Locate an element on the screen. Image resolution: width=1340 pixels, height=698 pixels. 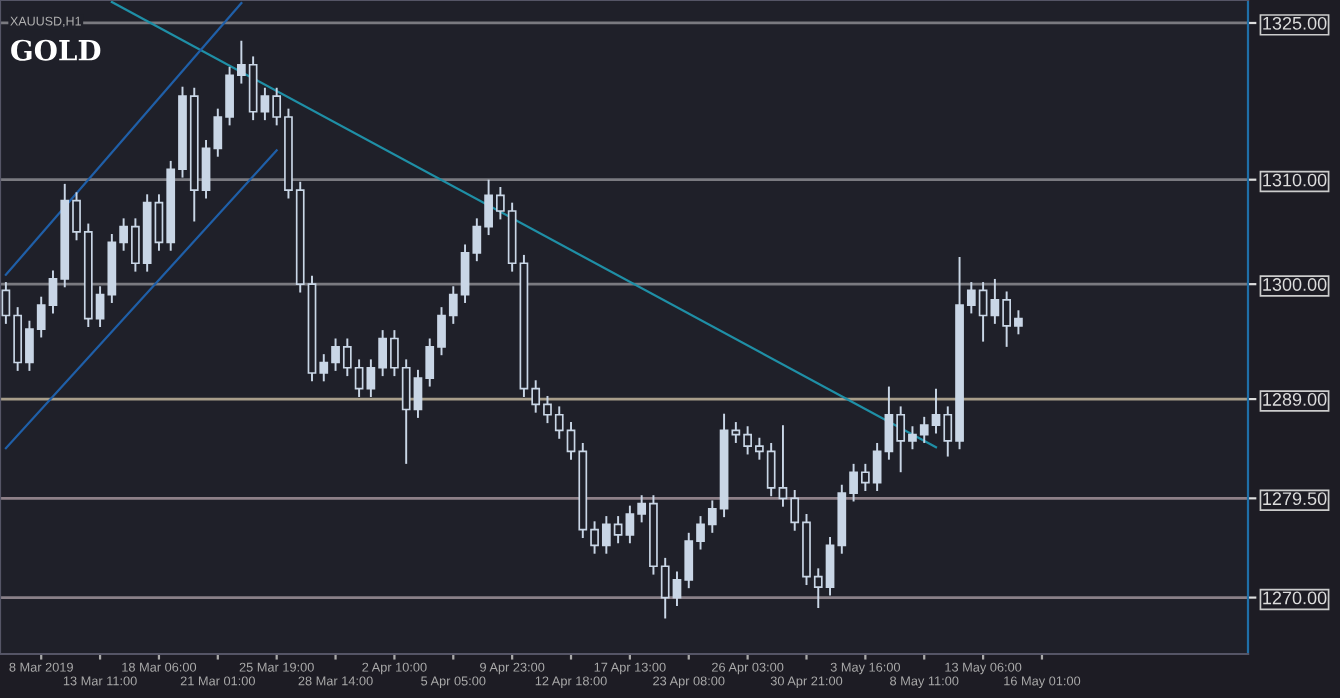
y-tick-label: 1279.50 is located at coordinates (1295, 499).